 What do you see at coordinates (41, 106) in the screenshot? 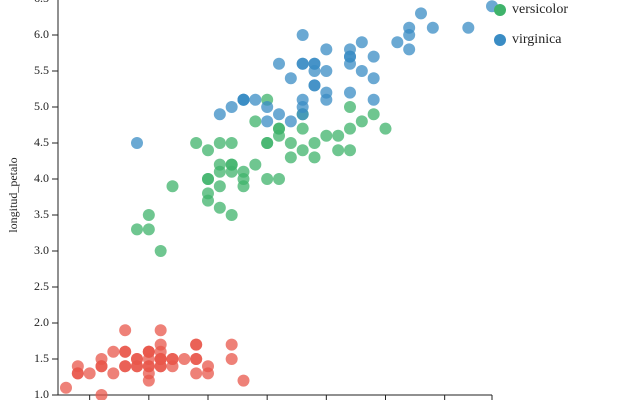
I see `y-tick-label: 5.0` at bounding box center [41, 106].